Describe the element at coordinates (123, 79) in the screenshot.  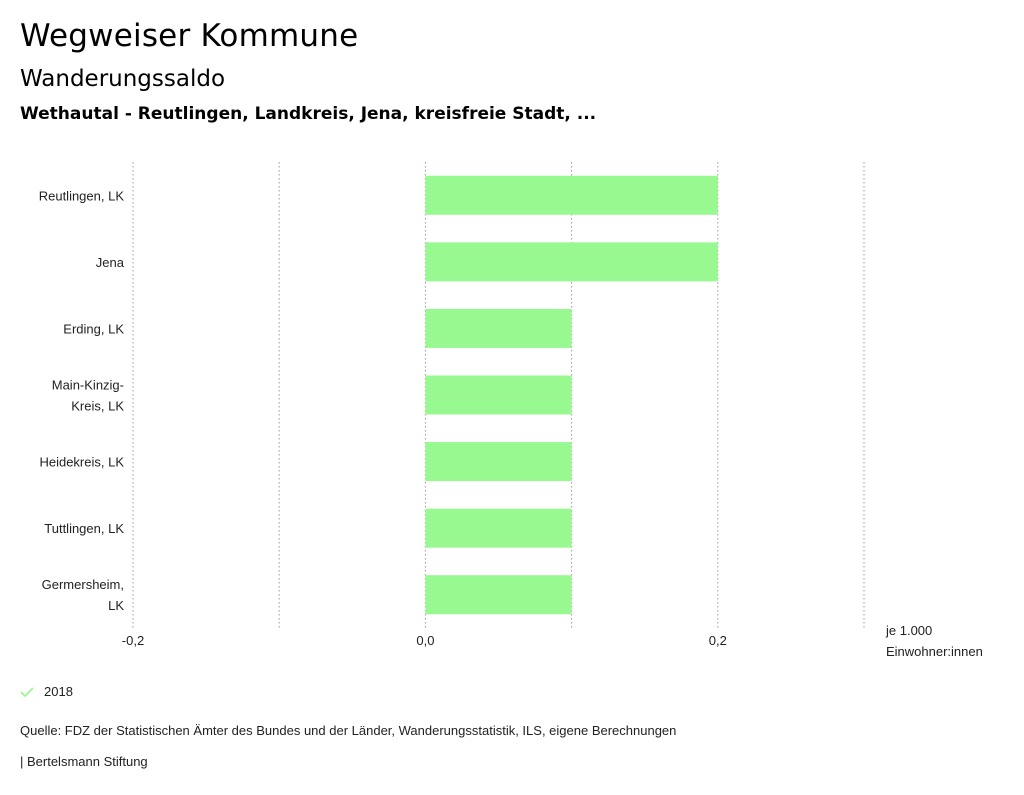
I see `chart-subtitle: Wanderungssaldo` at that location.